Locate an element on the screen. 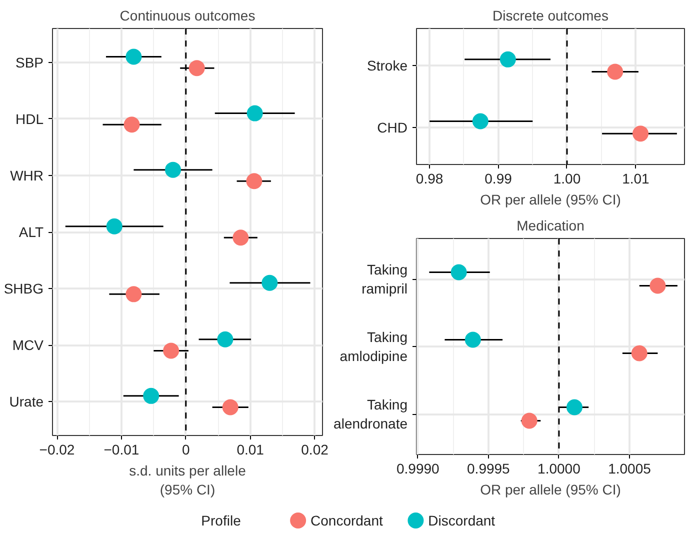 Image resolution: width=692 pixels, height=542 pixels. y-tick-label: Urate is located at coordinates (26, 402).